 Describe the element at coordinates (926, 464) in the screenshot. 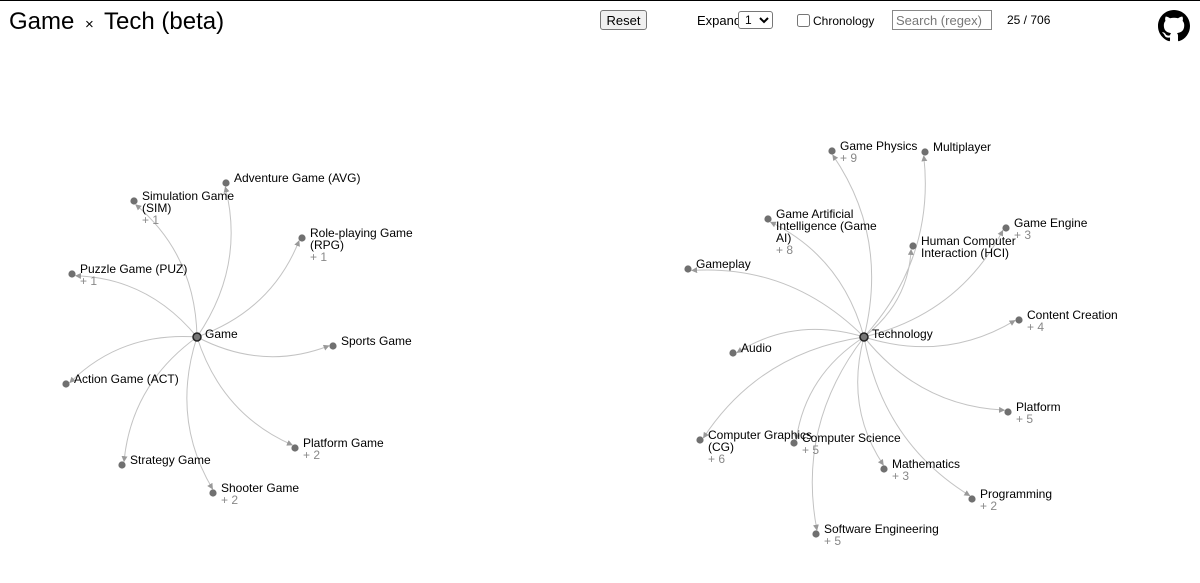

I see `node-label: Mathematics` at that location.